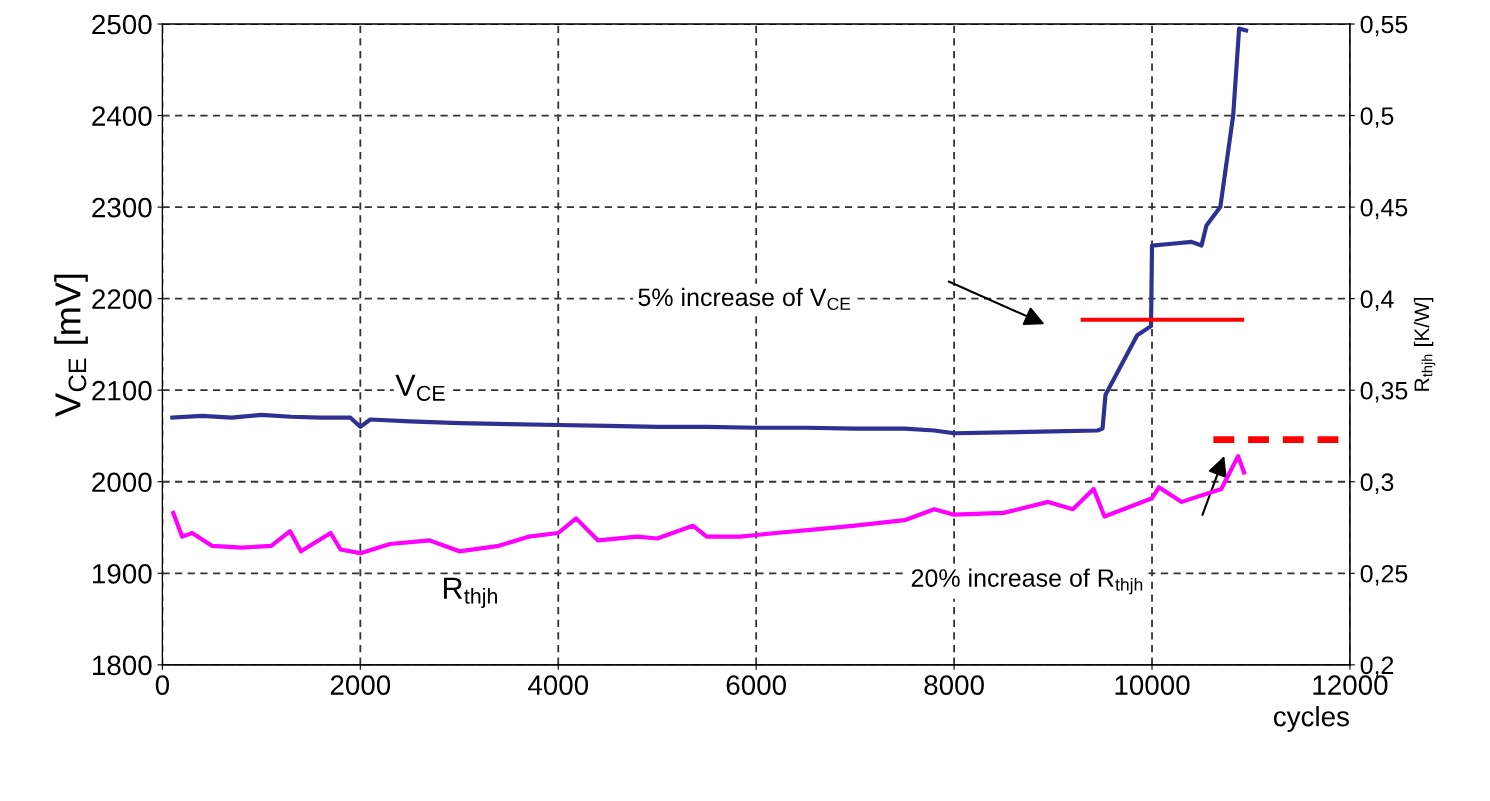 This screenshot has width=1490, height=801. Describe the element at coordinates (122, 207) in the screenshot. I see `y-tick-label: 2300` at that location.